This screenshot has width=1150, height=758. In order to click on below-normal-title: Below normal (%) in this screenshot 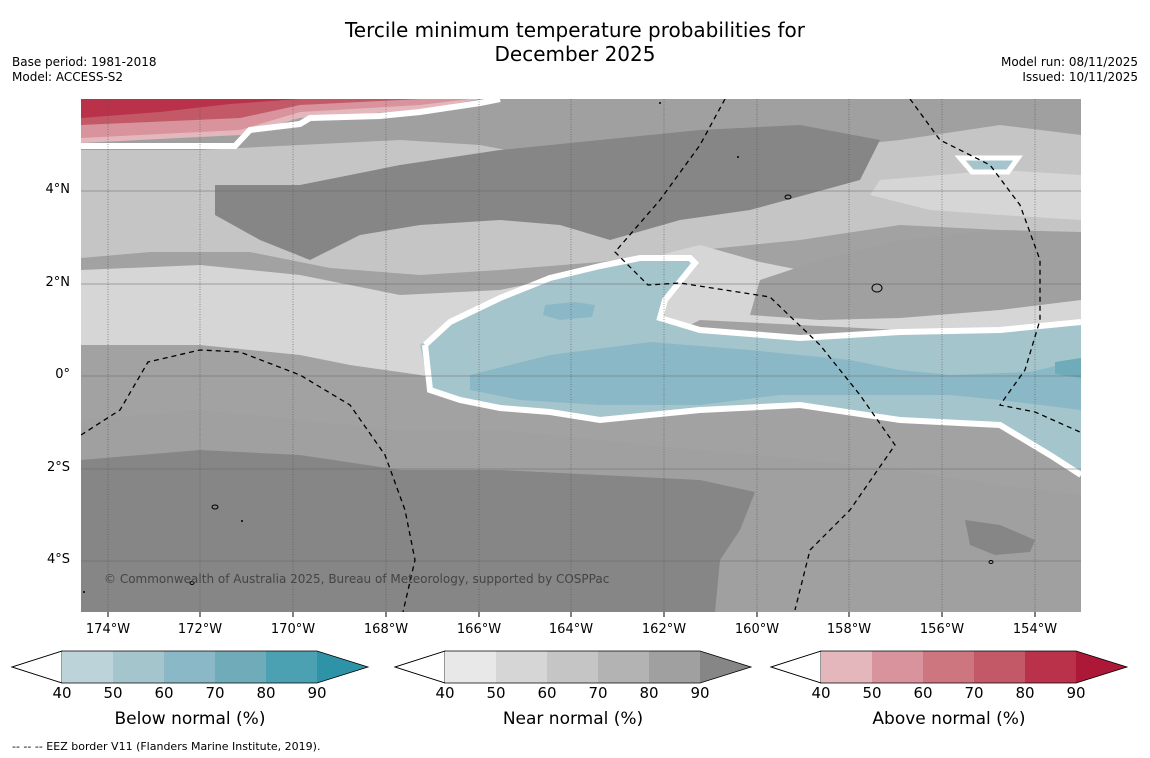, I will do `click(190, 719)`.